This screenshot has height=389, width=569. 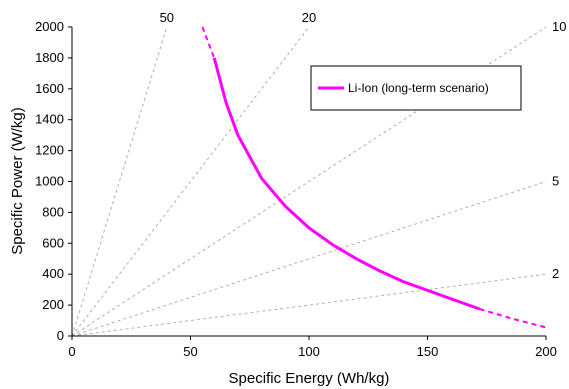 I want to click on y-ticks: 0 200 400 600 800 1000 1200 1400 1600 1800 2000, so click(x=53, y=181).